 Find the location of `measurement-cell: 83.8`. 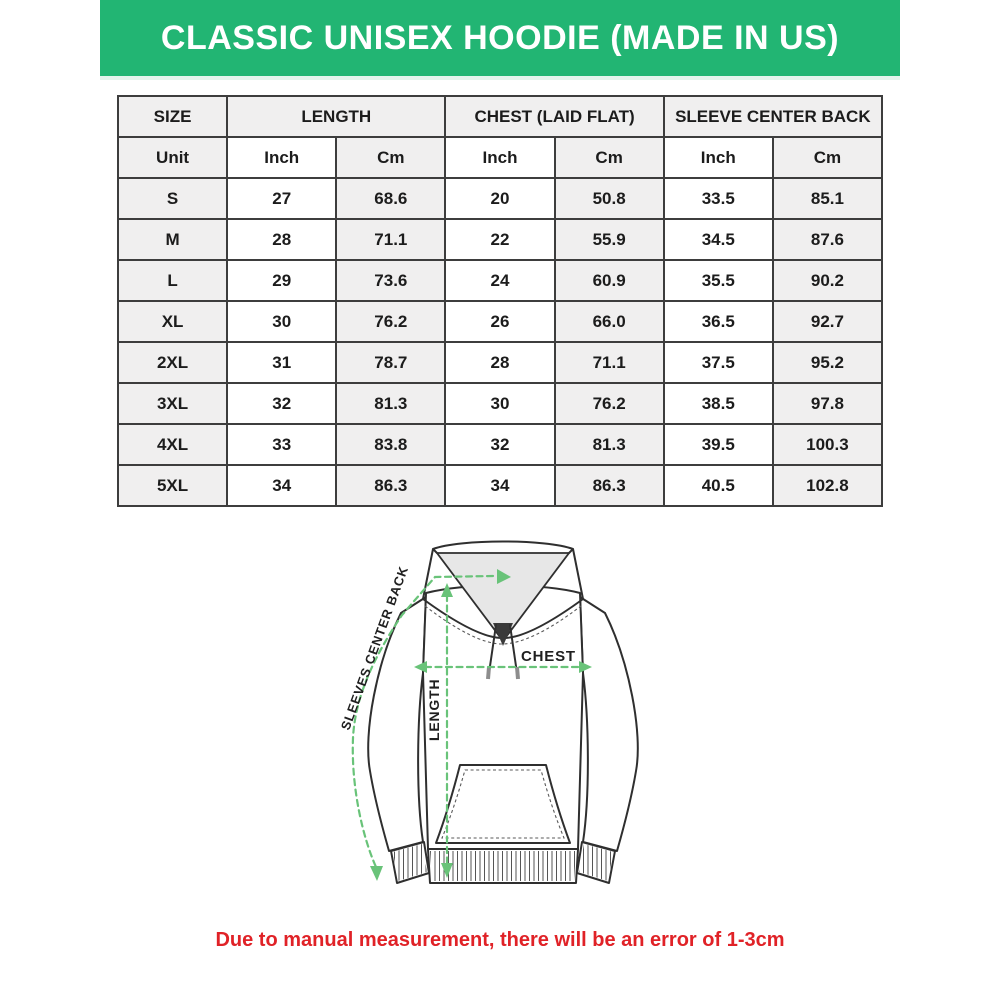

measurement-cell: 83.8 is located at coordinates (391, 444).